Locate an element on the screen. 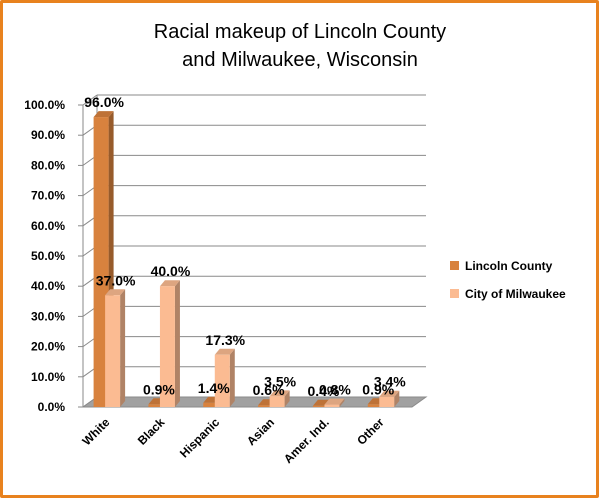 The image size is (599, 498). data-label: 1.4% is located at coordinates (214, 388).